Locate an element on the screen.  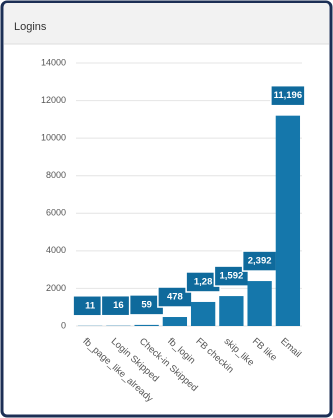
card-header is located at coordinates (166, 23).